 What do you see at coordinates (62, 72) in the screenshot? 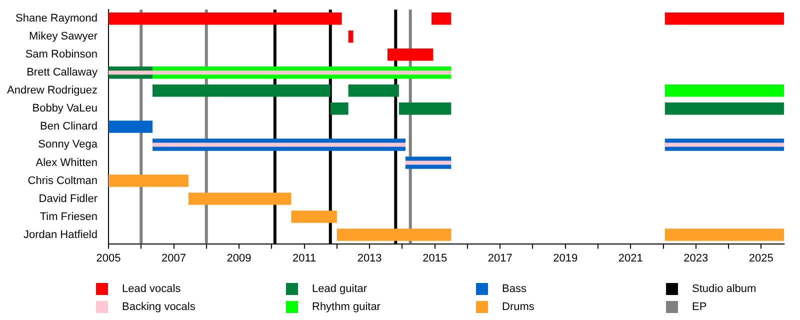
I see `y-tick-label: Brett Callaway` at bounding box center [62, 72].